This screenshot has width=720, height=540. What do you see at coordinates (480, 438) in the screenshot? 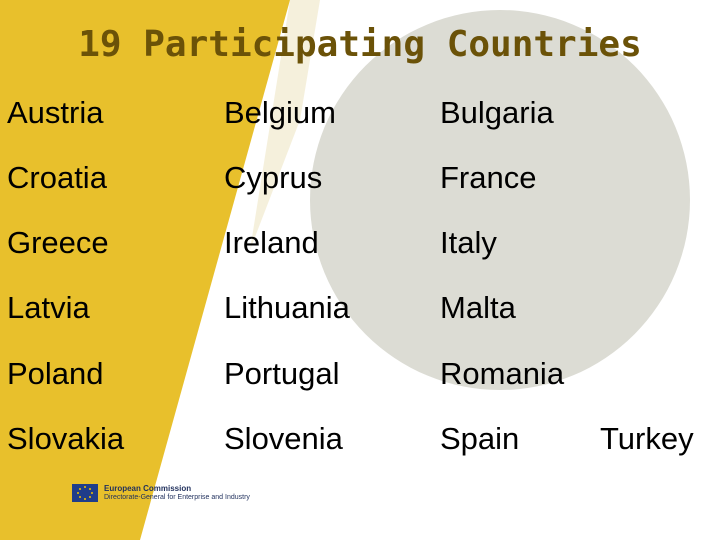
I see `country-spain: Spain` at bounding box center [480, 438].